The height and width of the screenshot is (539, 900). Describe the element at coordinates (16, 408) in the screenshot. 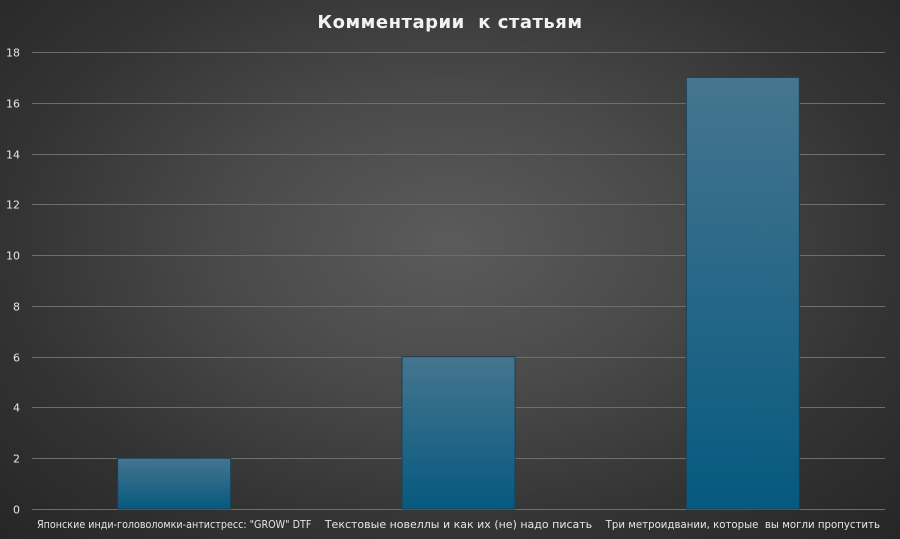

I see `y-tick-label: 4` at that location.